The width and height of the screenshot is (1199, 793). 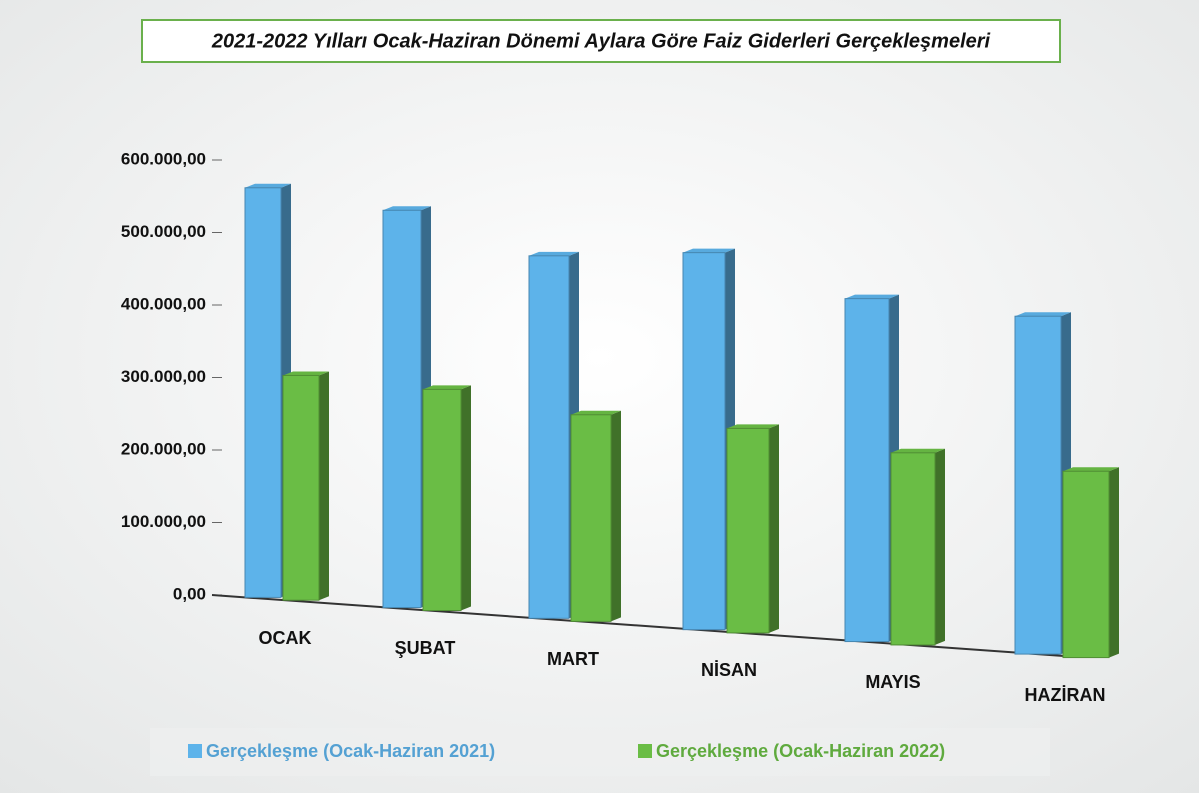 What do you see at coordinates (645, 626) in the screenshot?
I see `x-axis` at bounding box center [645, 626].